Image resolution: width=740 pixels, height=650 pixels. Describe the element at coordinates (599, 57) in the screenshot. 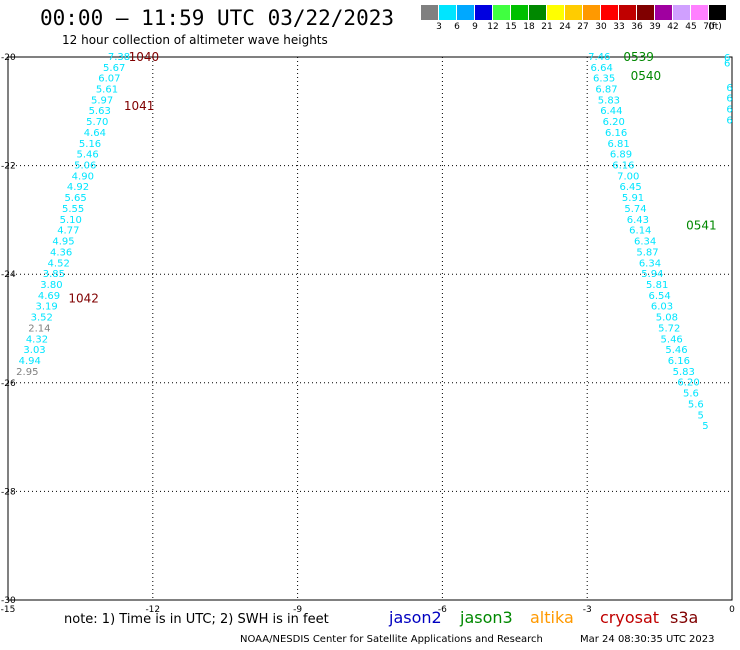

I see `wave-height-value: 7.46` at that location.